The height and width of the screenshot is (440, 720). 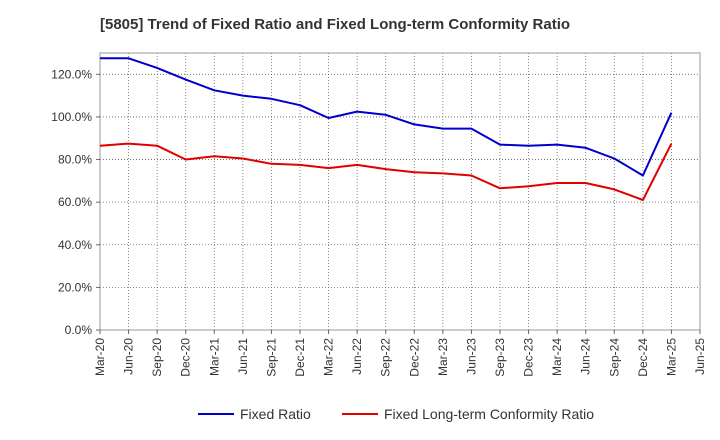 What do you see at coordinates (79, 330) in the screenshot?
I see `y-tick-label: 0.0%` at bounding box center [79, 330].